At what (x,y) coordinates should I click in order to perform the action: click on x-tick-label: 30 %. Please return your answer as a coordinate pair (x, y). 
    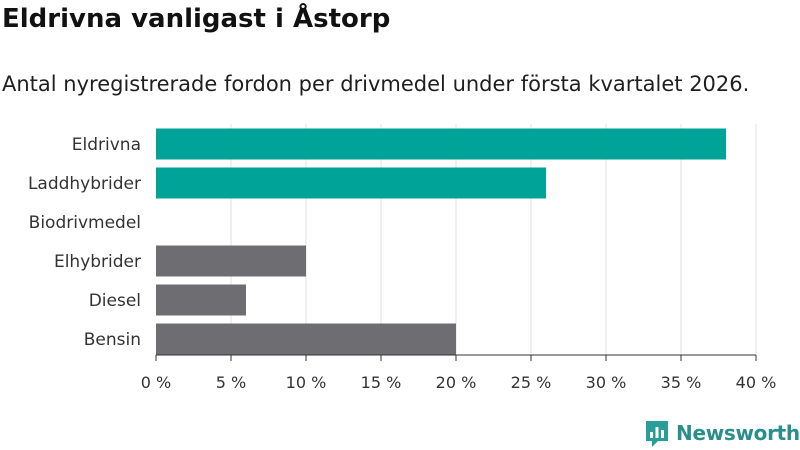
    Looking at the image, I should click on (606, 382).